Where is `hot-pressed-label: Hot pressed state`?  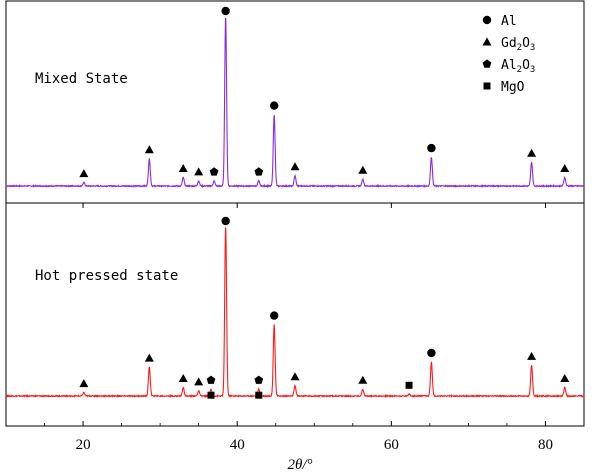 hot-pressed-label: Hot pressed state is located at coordinates (106, 276).